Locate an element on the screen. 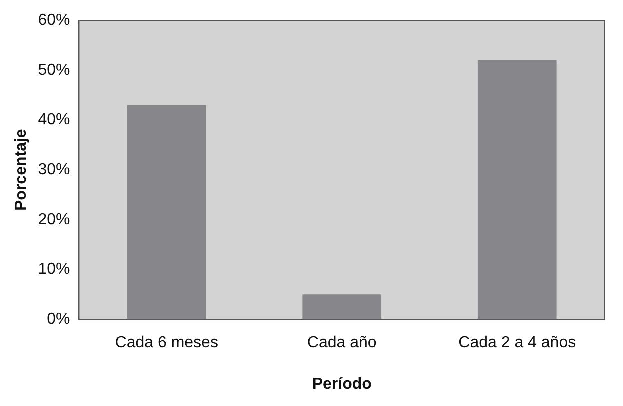 The height and width of the screenshot is (406, 623). y-tick-label: 40% is located at coordinates (54, 120).